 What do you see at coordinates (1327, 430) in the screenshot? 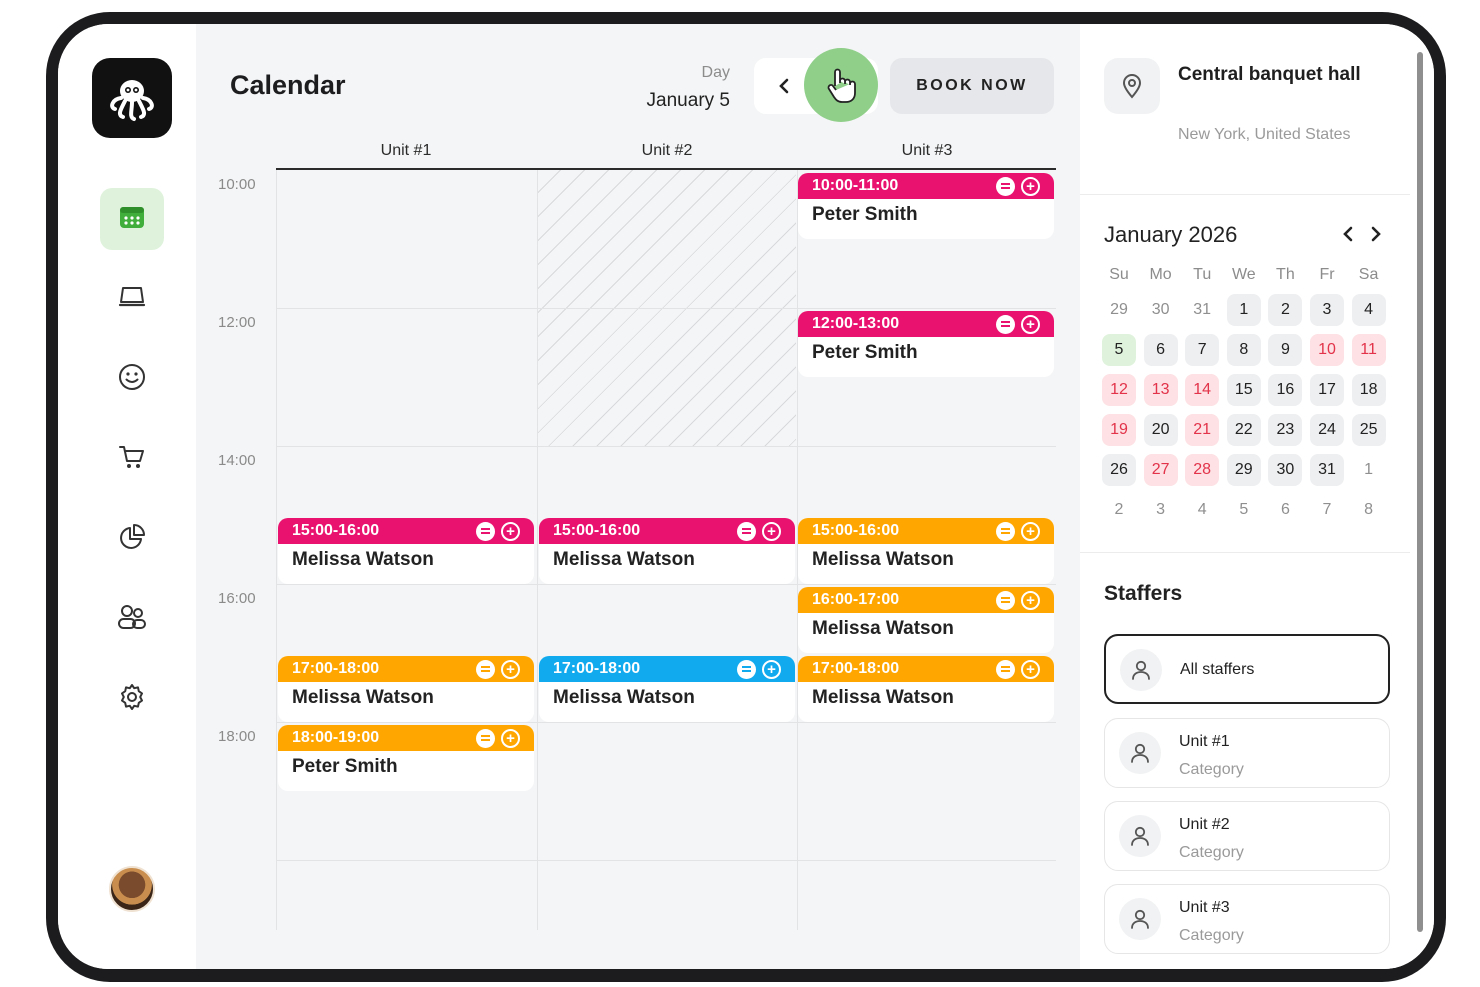
I see `calendar-day: 24` at bounding box center [1327, 430].